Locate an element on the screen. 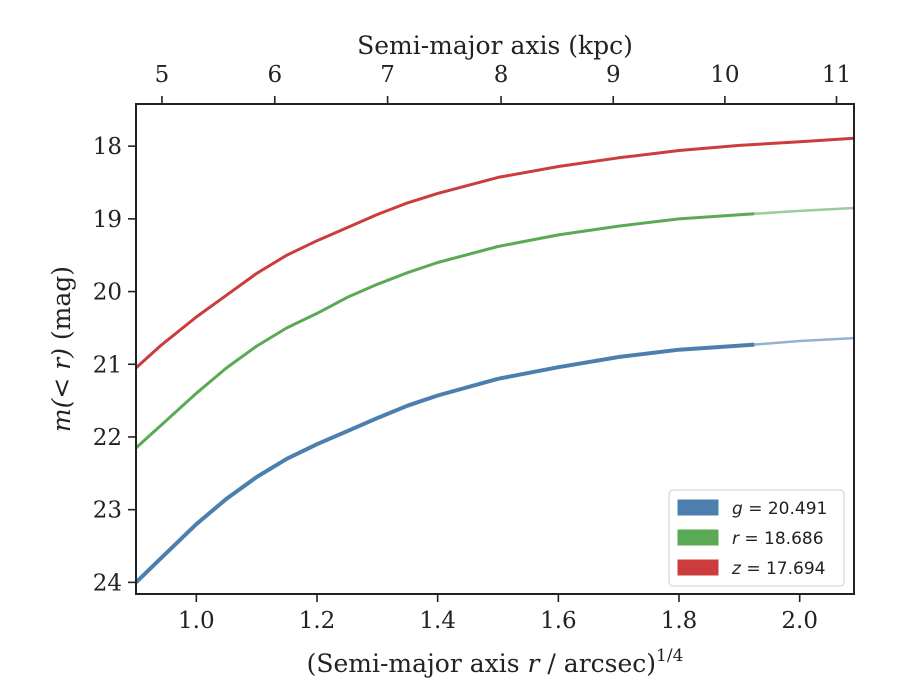  x-tick-label: 2.0 is located at coordinates (799, 621).